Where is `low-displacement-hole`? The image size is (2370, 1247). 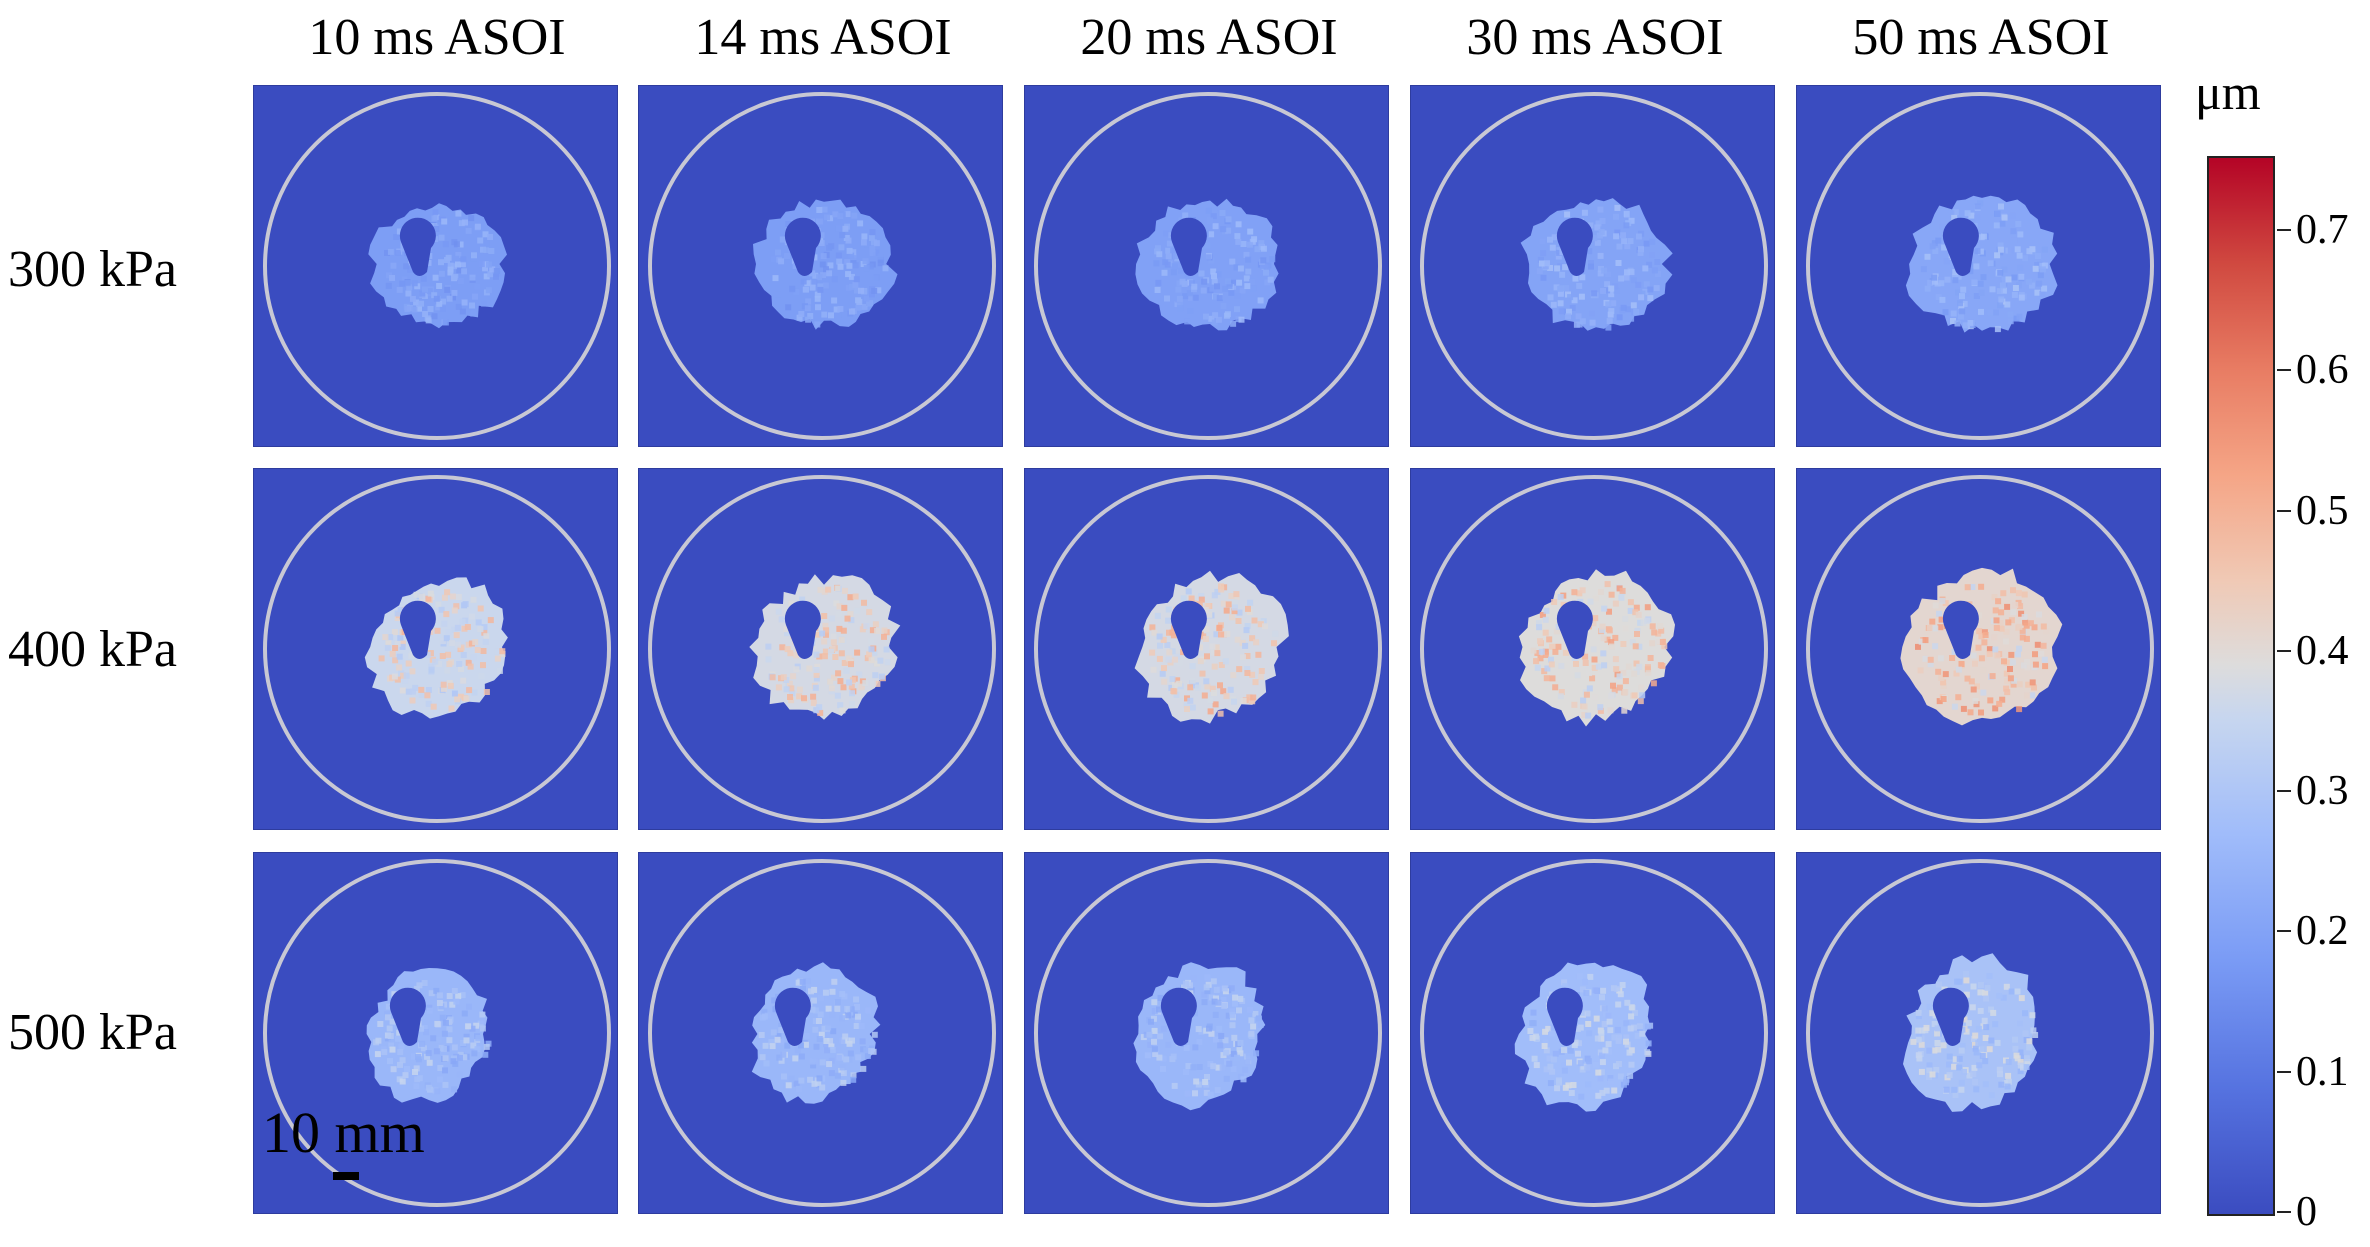
low-displacement-hole is located at coordinates (1574, 246).